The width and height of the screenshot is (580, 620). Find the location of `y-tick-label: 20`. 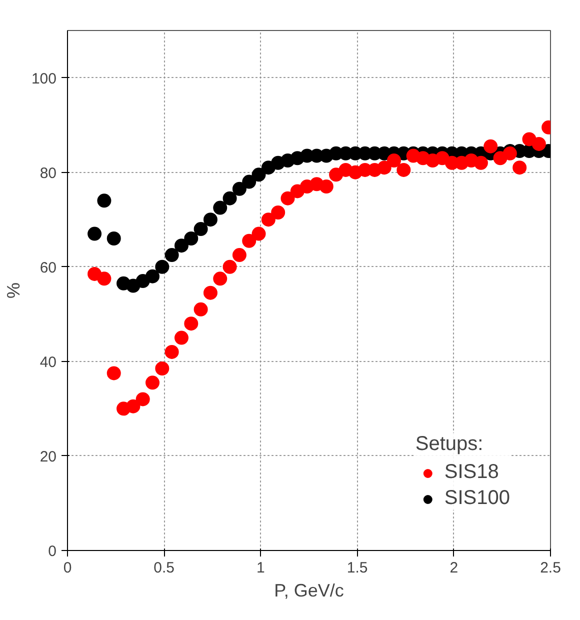

y-tick-label: 20 is located at coordinates (48, 457).